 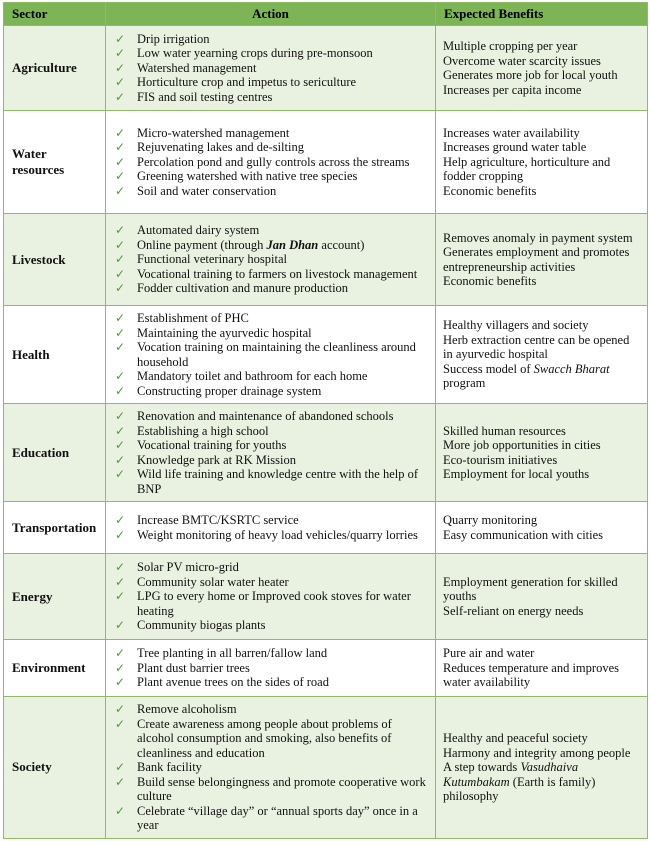 What do you see at coordinates (530, 589) in the screenshot?
I see `benefit-line: Employment generation for skilled youths` at bounding box center [530, 589].